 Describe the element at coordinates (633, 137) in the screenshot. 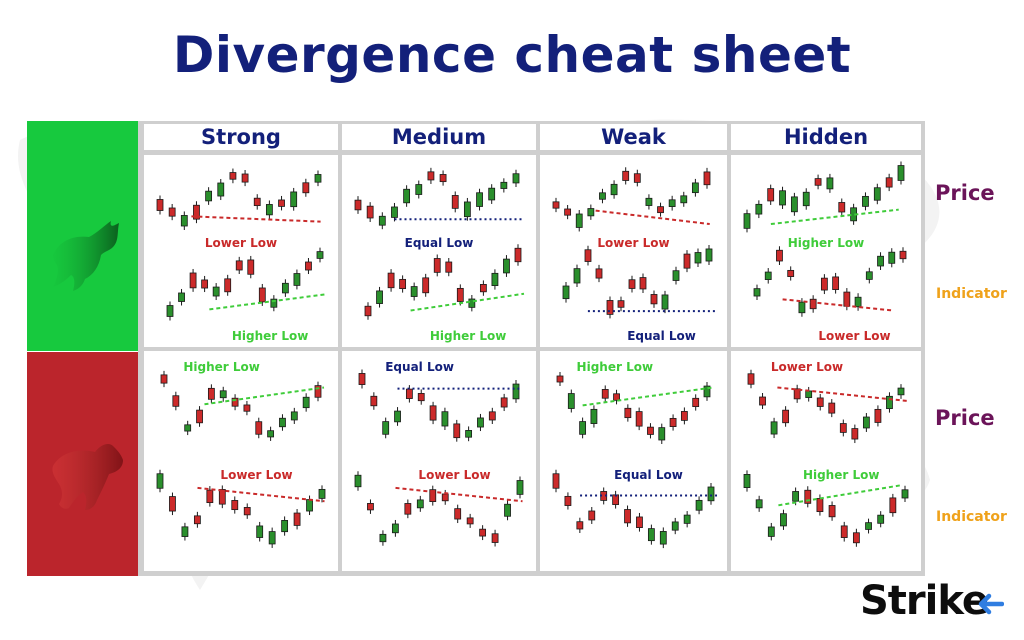

I see `column-header-weak: Weak` at that location.